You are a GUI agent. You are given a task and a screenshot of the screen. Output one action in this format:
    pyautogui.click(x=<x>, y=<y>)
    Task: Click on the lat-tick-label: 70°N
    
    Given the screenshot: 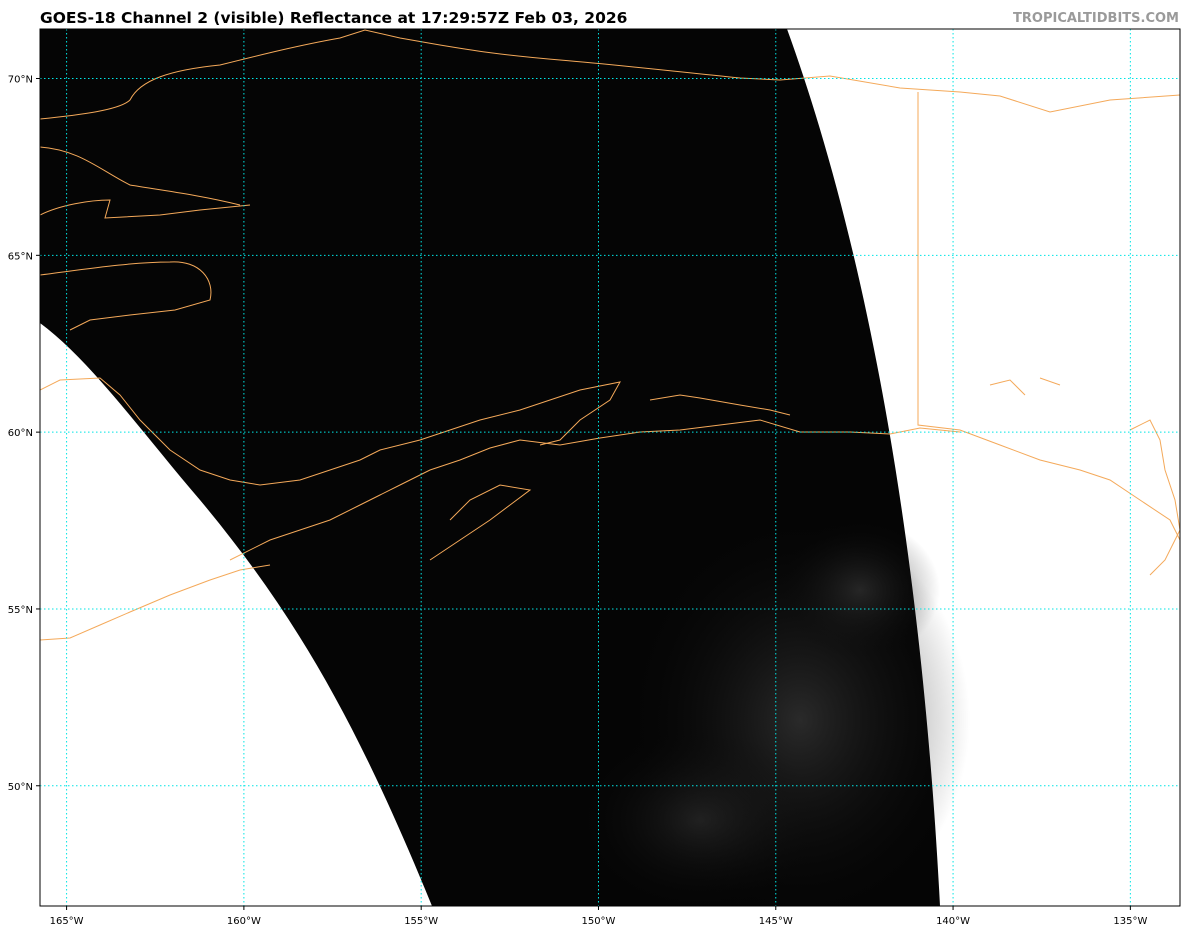 What is the action you would take?
    pyautogui.click(x=20, y=80)
    